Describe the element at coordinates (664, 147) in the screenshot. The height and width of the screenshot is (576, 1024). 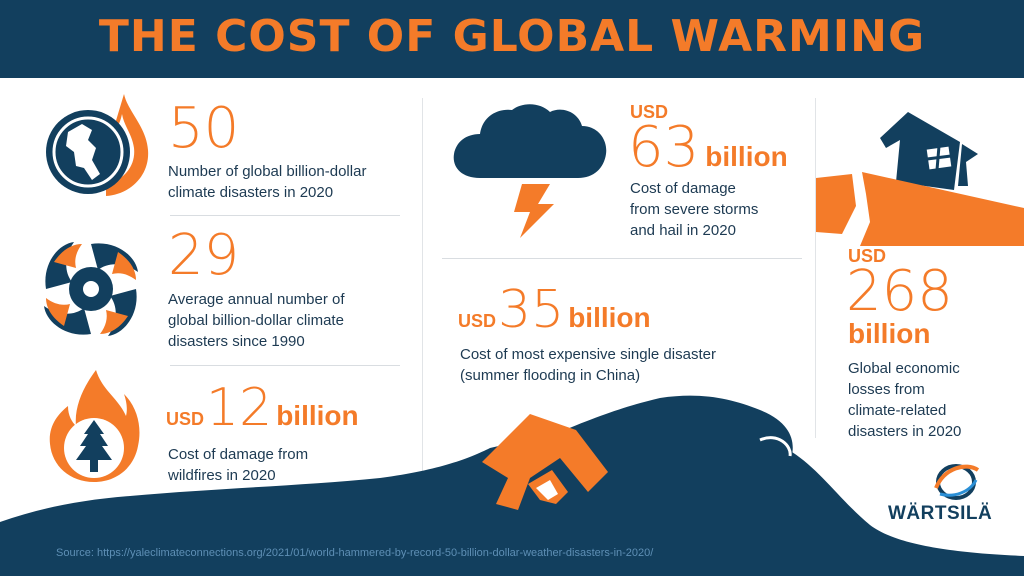
I see `stat-storms-value: 63` at that location.